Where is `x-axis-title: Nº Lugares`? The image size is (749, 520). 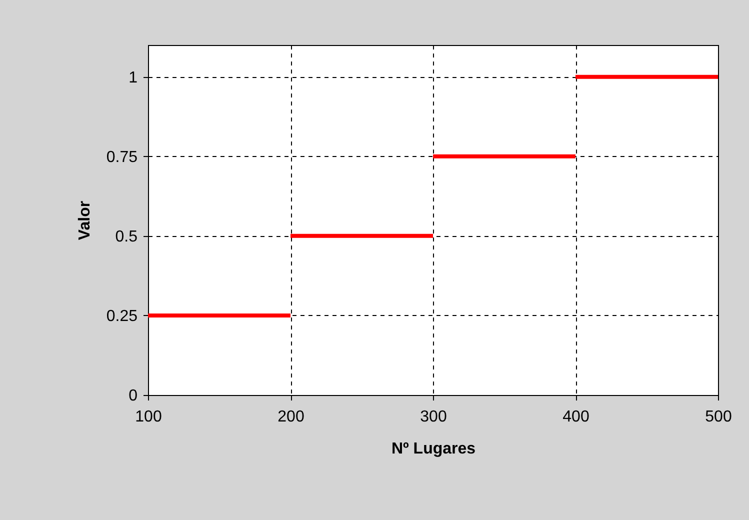
x-axis-title: Nº Lugares is located at coordinates (433, 449).